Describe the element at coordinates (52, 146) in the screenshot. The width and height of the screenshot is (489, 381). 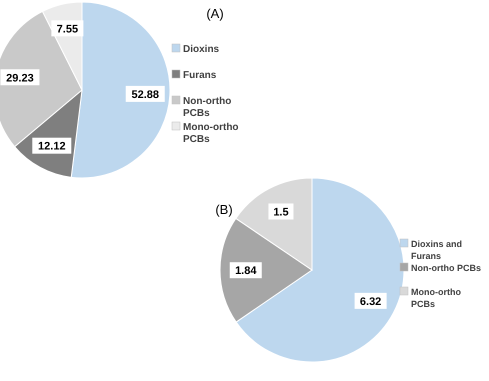
I see `data-label: 12.12` at that location.